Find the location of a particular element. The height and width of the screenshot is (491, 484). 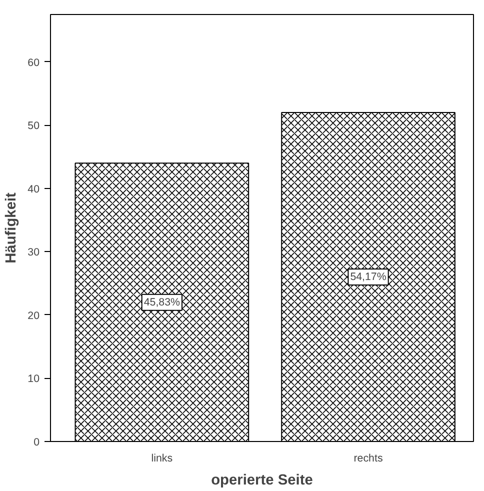

y-tick-label: 50 is located at coordinates (34, 126).